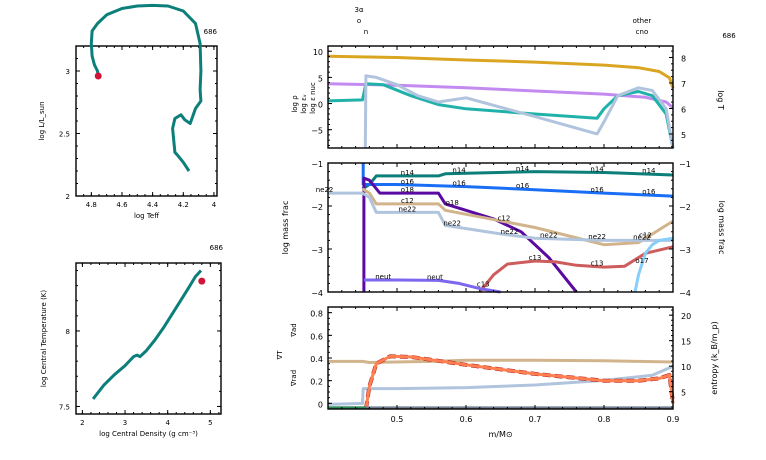 This screenshot has width=766, height=460. Describe the element at coordinates (317, 250) in the screenshot. I see `y-tick-label: −3` at that location.